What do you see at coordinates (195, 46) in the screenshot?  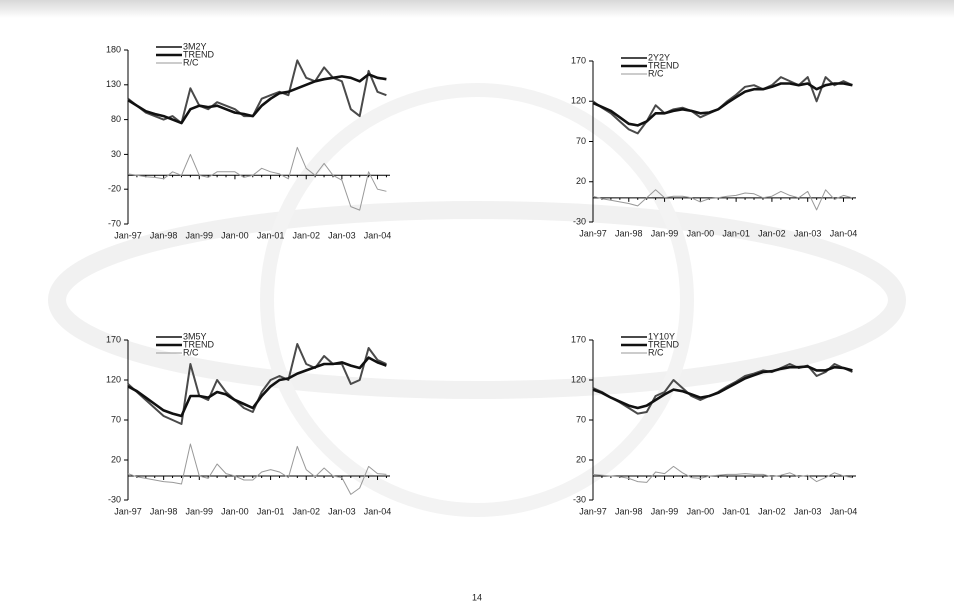 I see `legend-label: 3M2Y` at bounding box center [195, 46].